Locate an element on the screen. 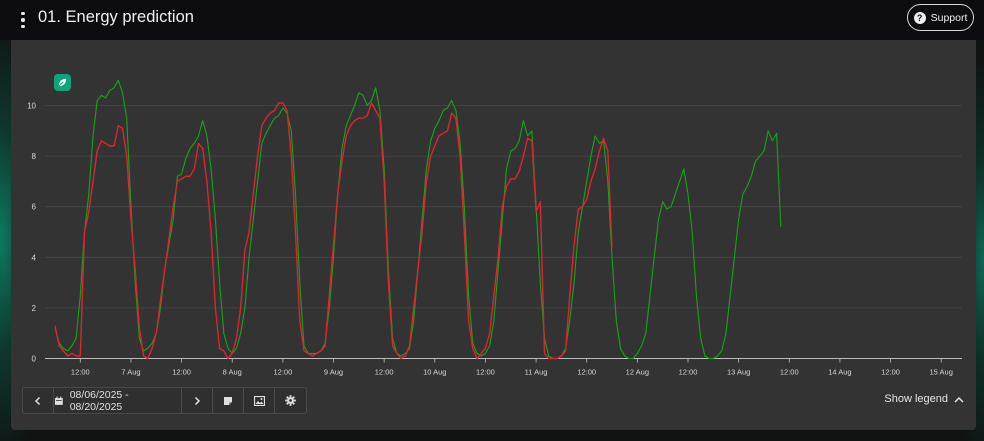  gear-icon is located at coordinates (290, 400).